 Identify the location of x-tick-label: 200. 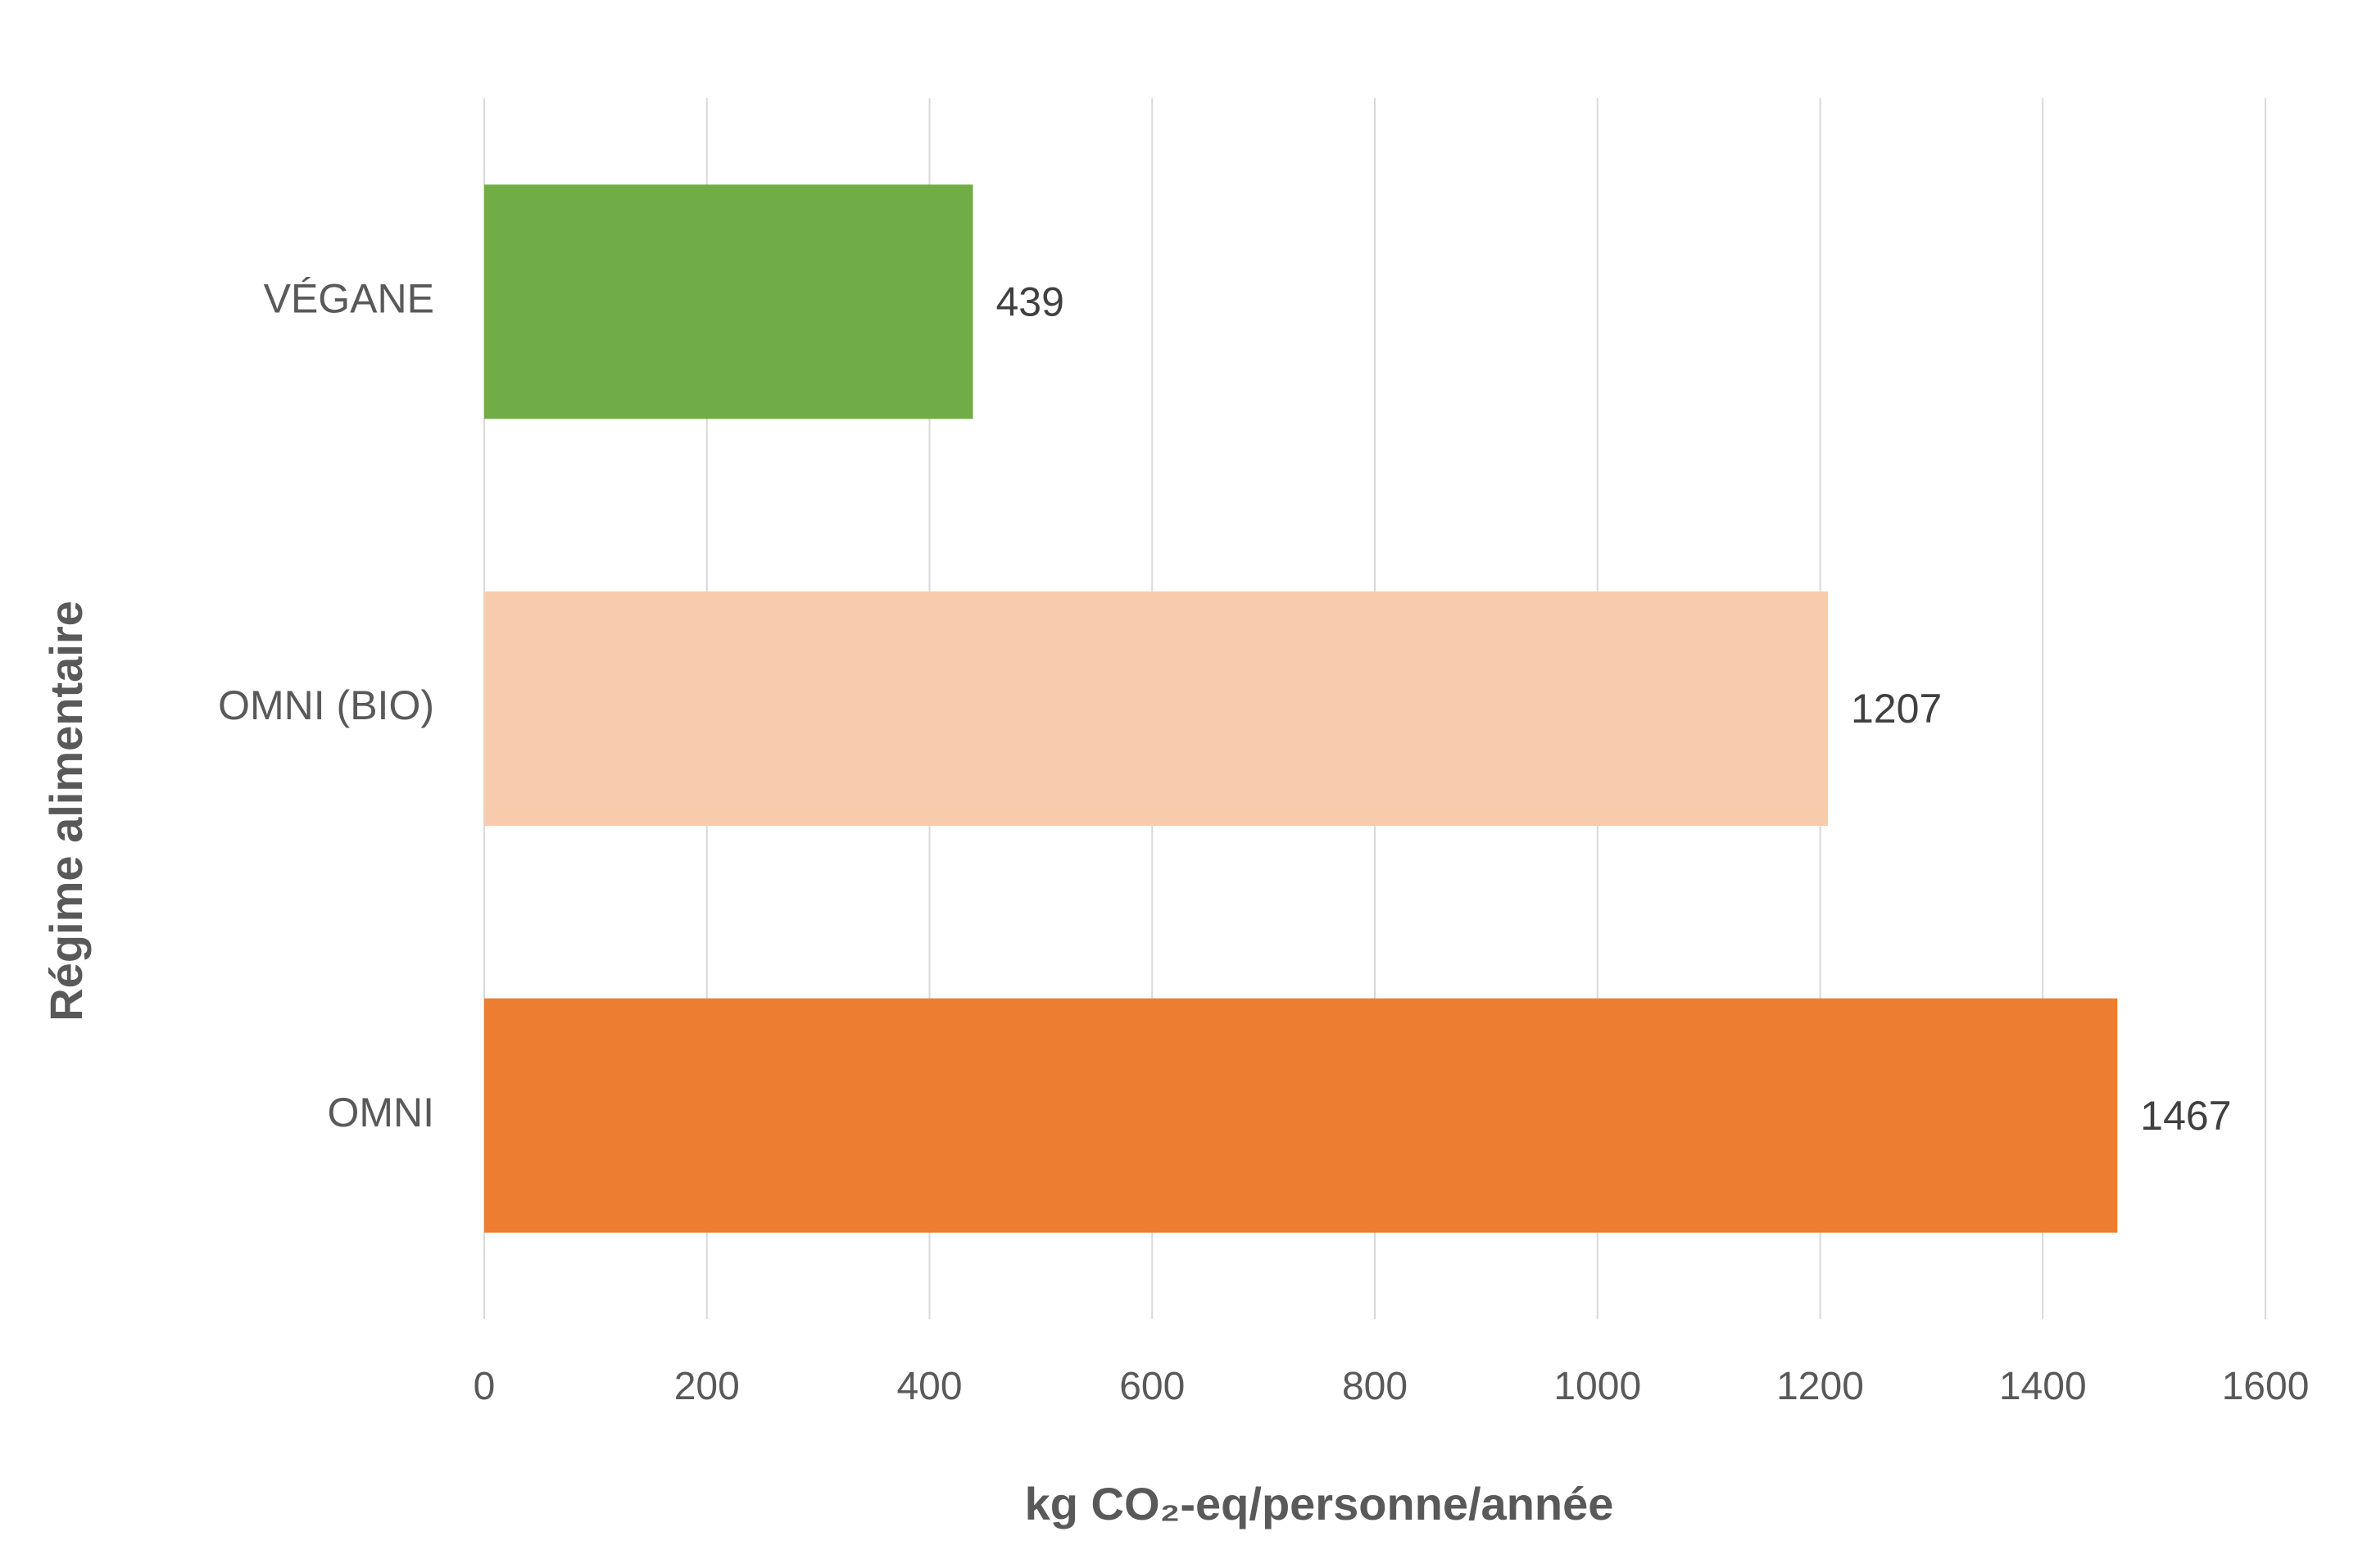
(707, 1386).